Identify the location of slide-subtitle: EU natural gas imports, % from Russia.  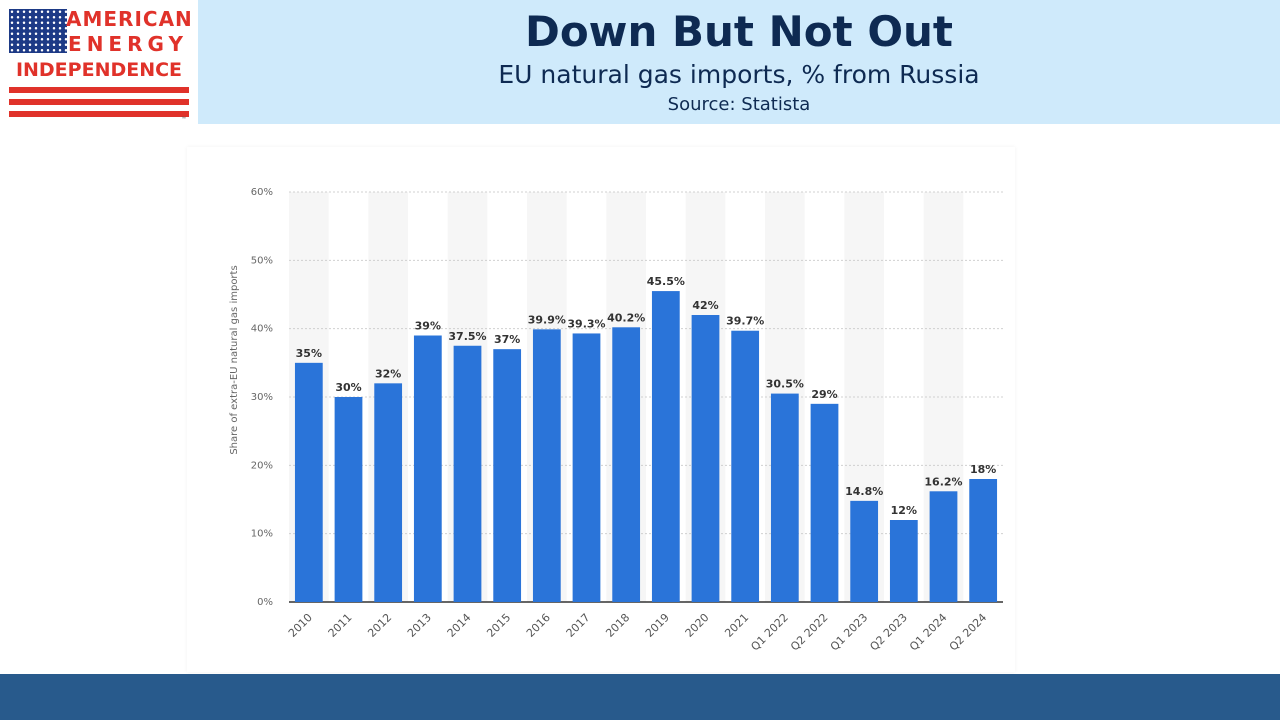
(739, 74).